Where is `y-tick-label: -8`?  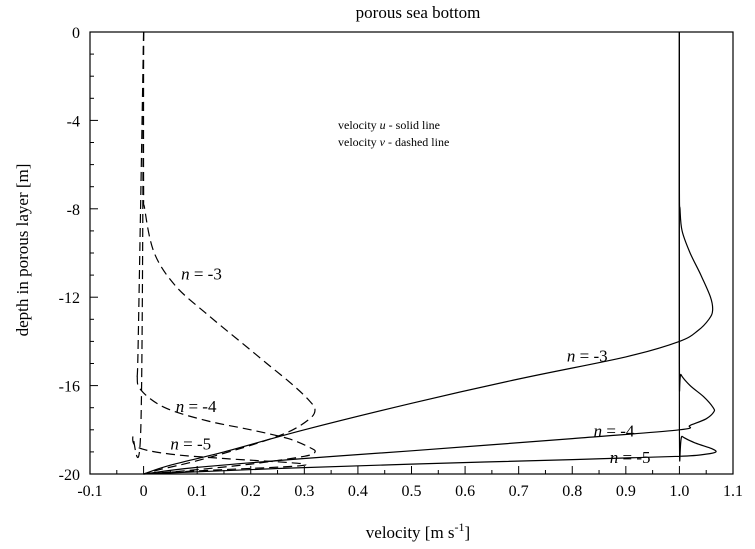
y-tick-label: -8 is located at coordinates (73, 210).